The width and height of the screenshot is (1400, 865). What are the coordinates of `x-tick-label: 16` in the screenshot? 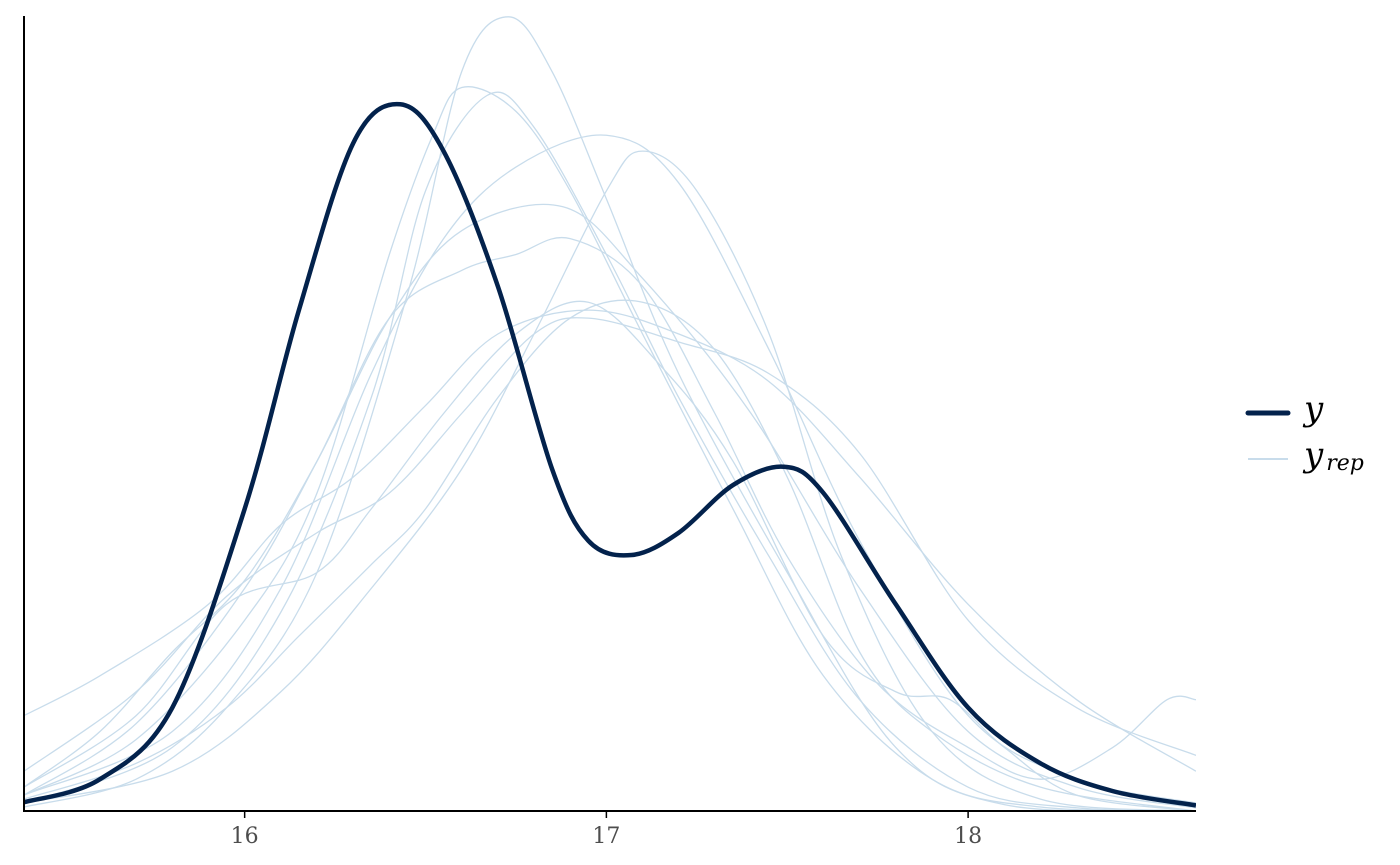 It's located at (245, 836).